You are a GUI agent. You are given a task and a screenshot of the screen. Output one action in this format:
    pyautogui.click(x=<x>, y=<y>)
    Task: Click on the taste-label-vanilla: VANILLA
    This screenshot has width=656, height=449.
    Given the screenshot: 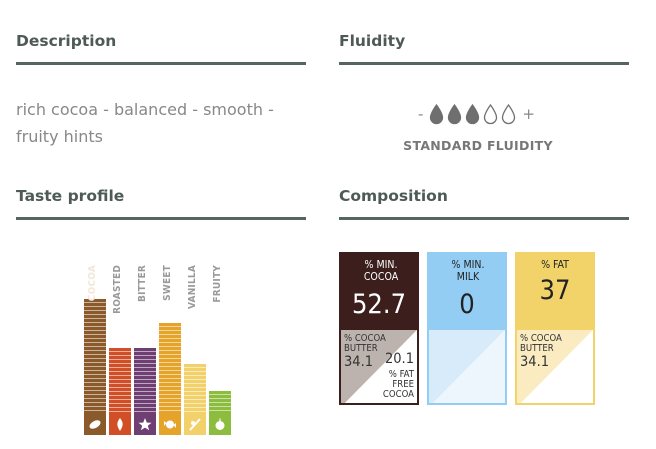 What is the action you would take?
    pyautogui.click(x=192, y=287)
    